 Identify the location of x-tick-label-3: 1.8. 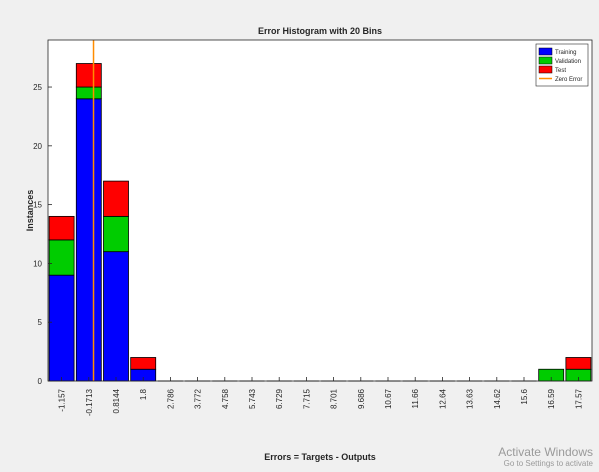
(143, 394).